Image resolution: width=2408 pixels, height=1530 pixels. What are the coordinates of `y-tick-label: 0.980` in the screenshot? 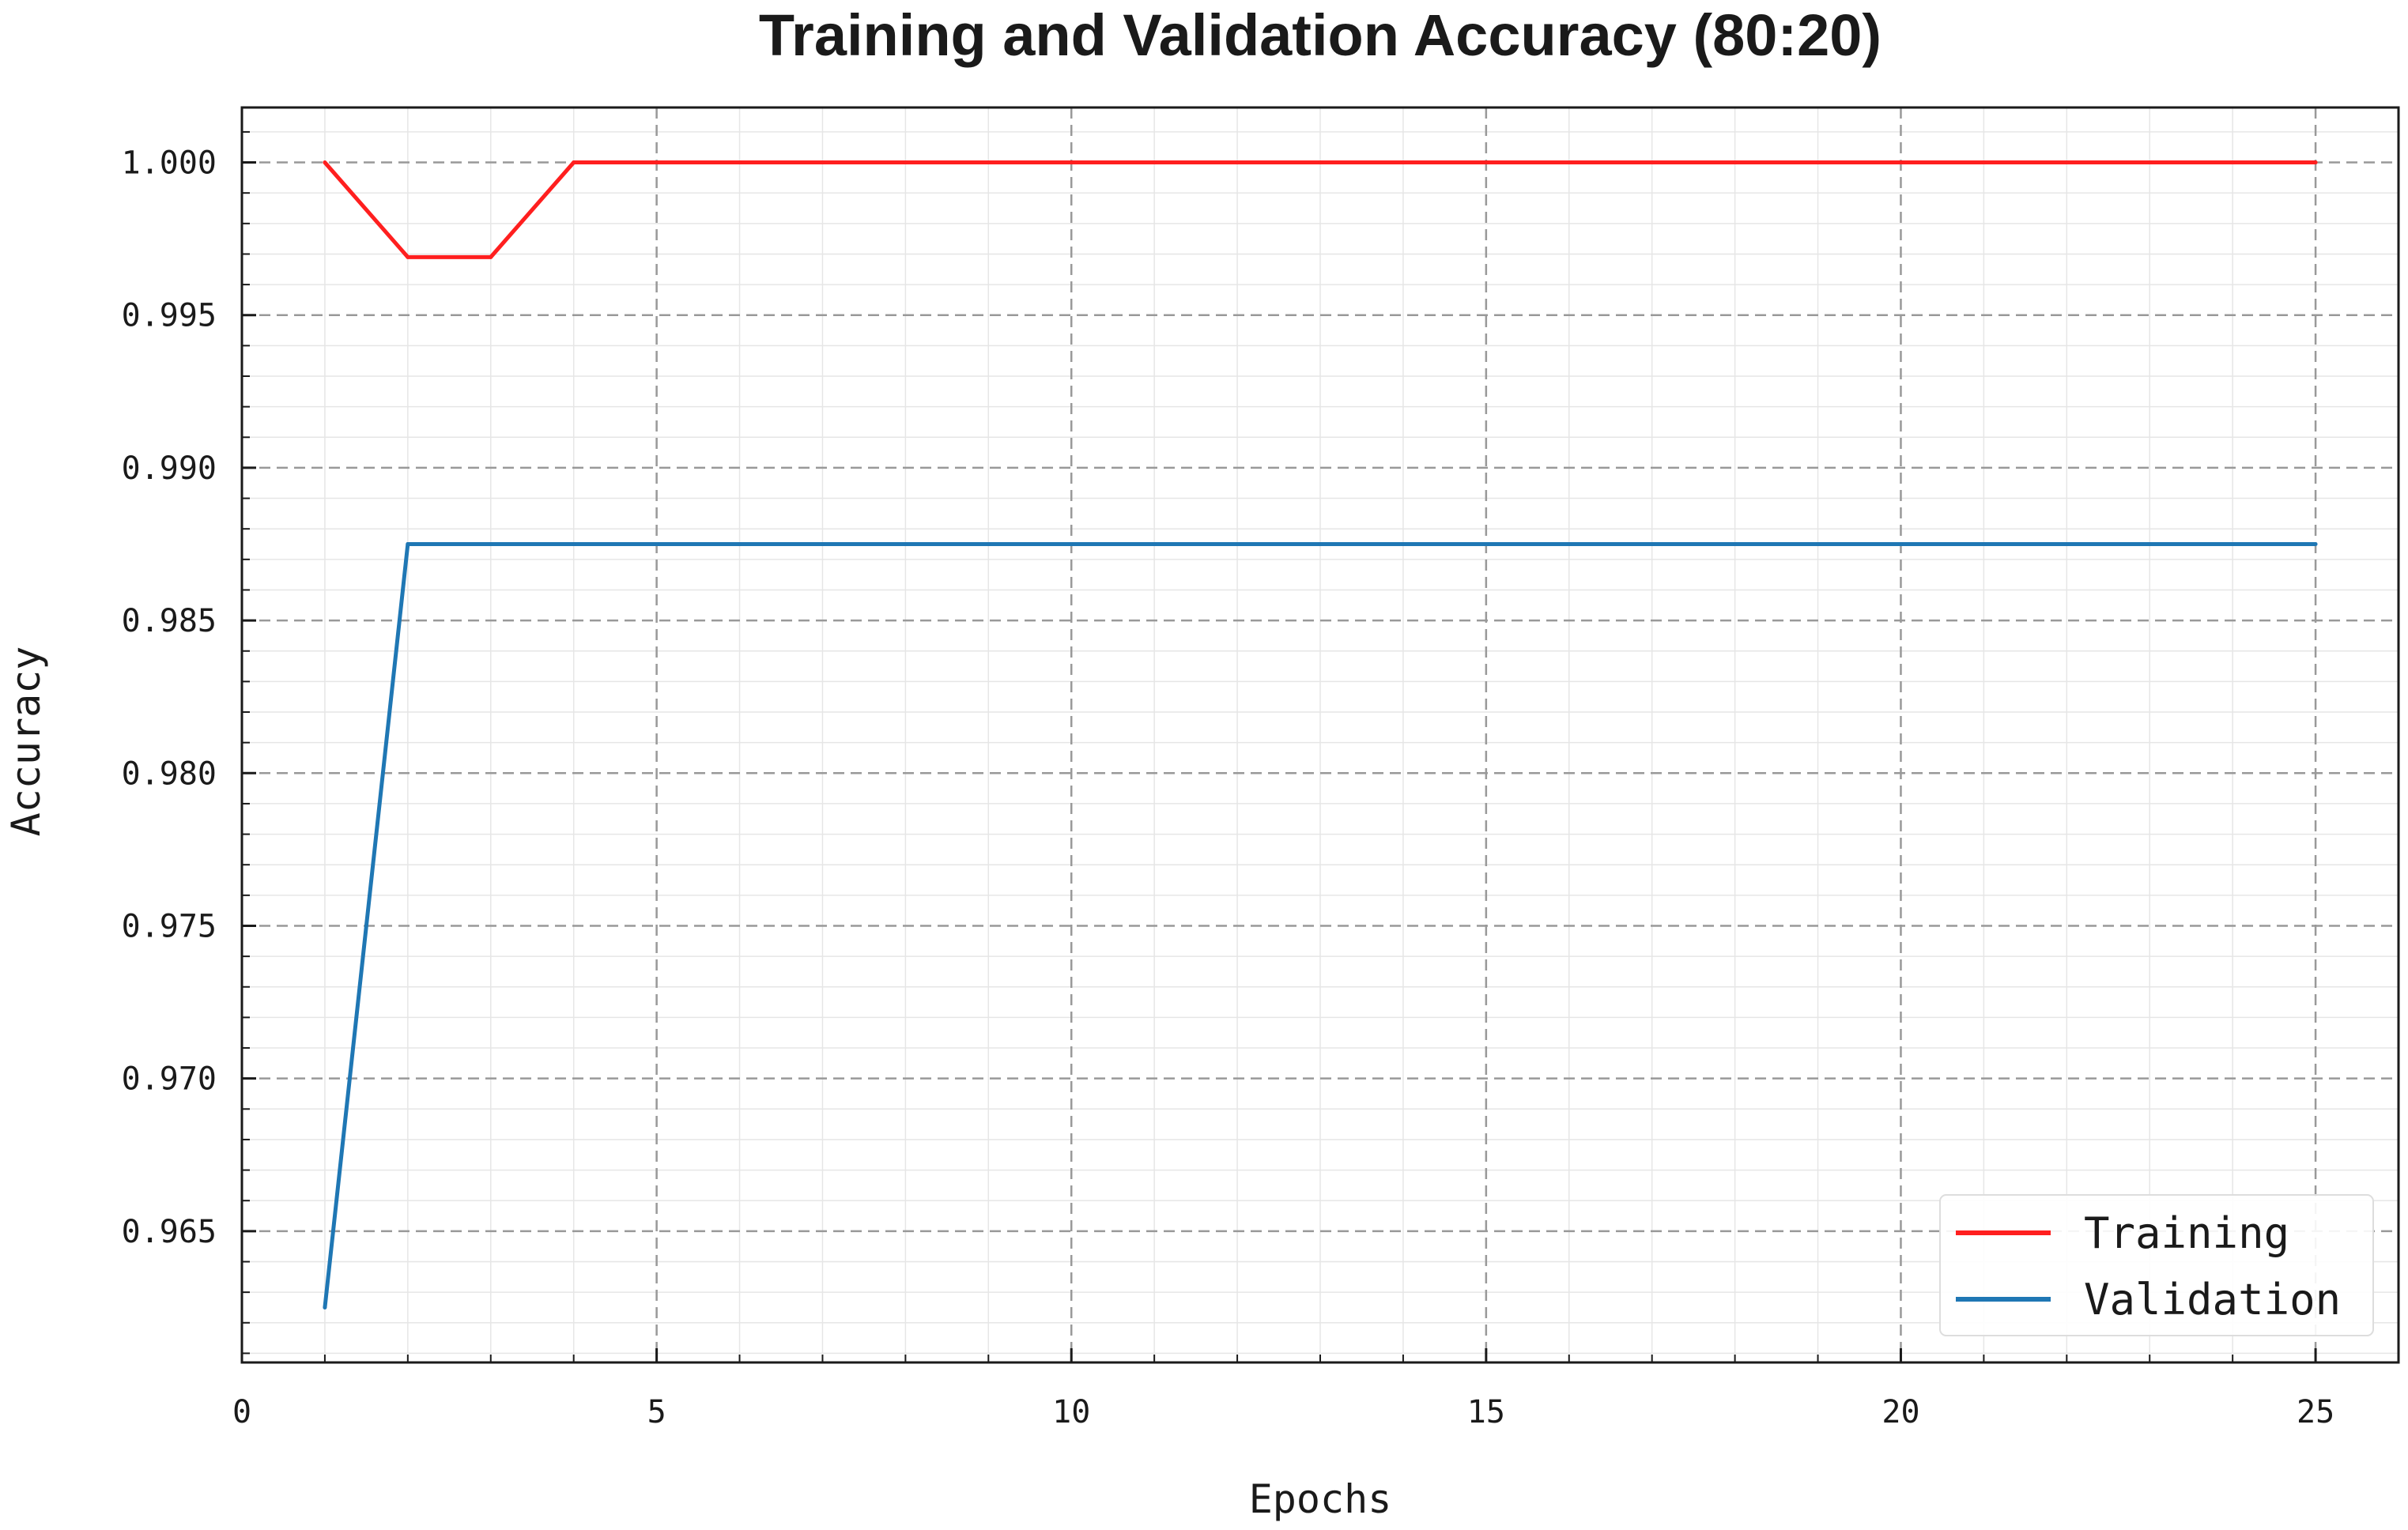 It's located at (169, 774).